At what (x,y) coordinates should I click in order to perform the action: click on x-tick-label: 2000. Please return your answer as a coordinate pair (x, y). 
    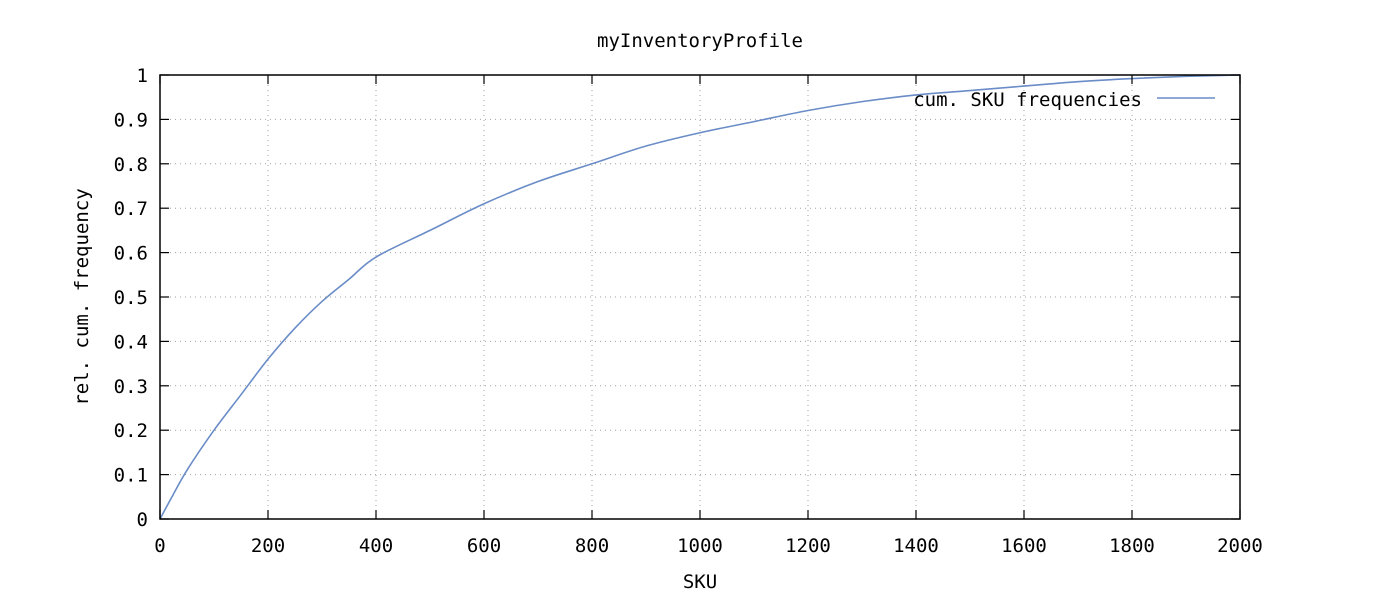
    Looking at the image, I should click on (1240, 546).